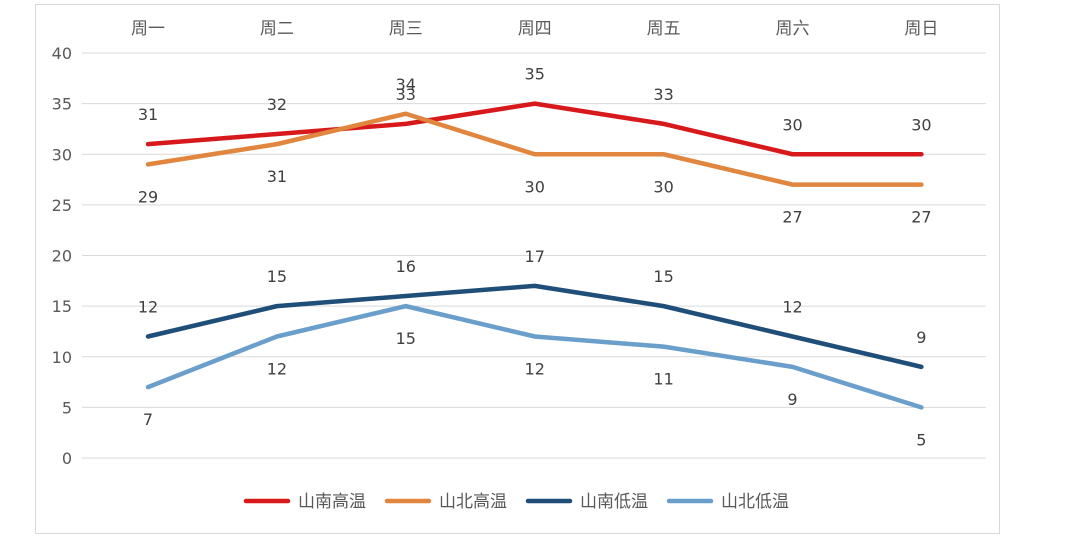  Describe the element at coordinates (406, 29) in the screenshot. I see `x-category-label: 周三` at that location.